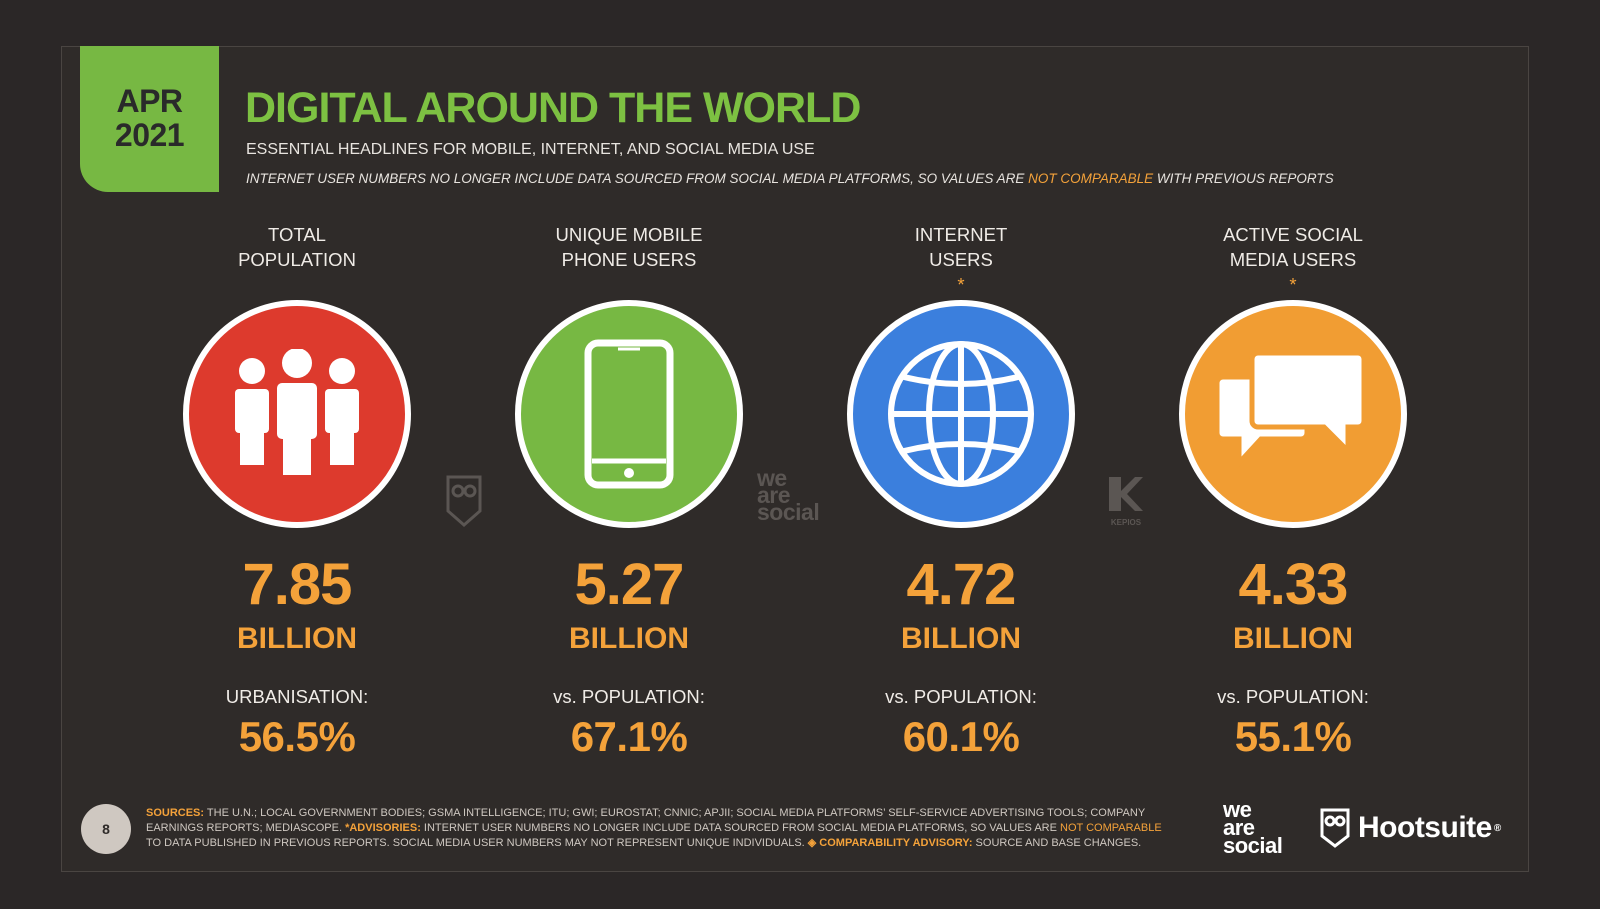 This screenshot has height=909, width=1600. What do you see at coordinates (149, 135) in the screenshot?
I see `badge-year: 2021` at bounding box center [149, 135].